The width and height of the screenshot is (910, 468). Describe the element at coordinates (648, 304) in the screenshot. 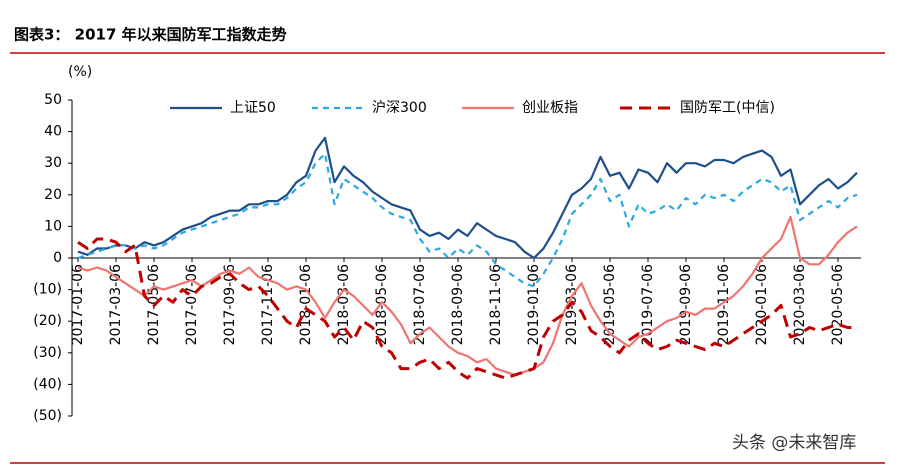

I see `x-tick-label: 2019-07-06` at that location.